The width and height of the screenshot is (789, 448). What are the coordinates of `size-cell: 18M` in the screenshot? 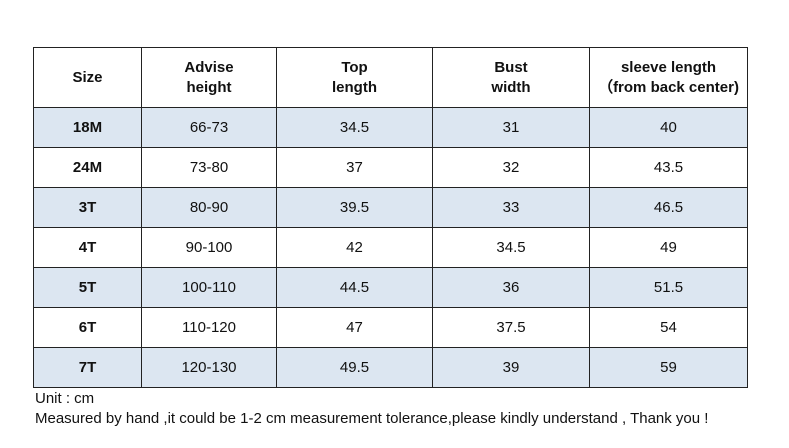 It's located at (87, 127).